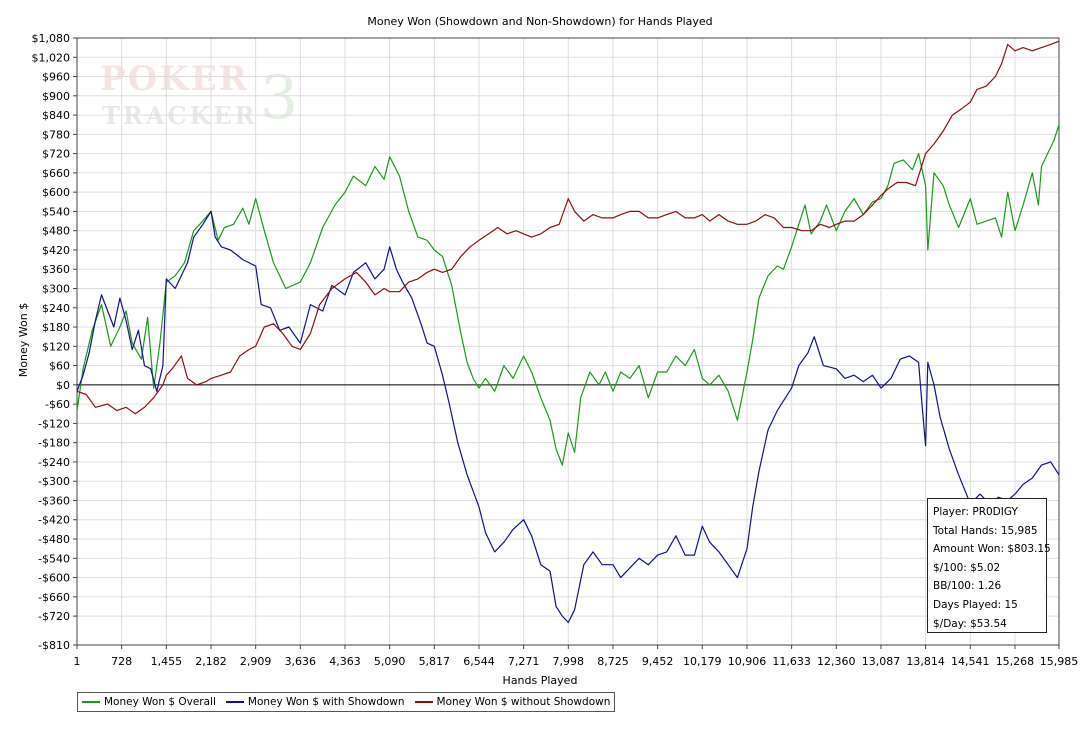 The image size is (1082, 730). What do you see at coordinates (56, 346) in the screenshot?
I see `y-tick-label: $120` at bounding box center [56, 346].